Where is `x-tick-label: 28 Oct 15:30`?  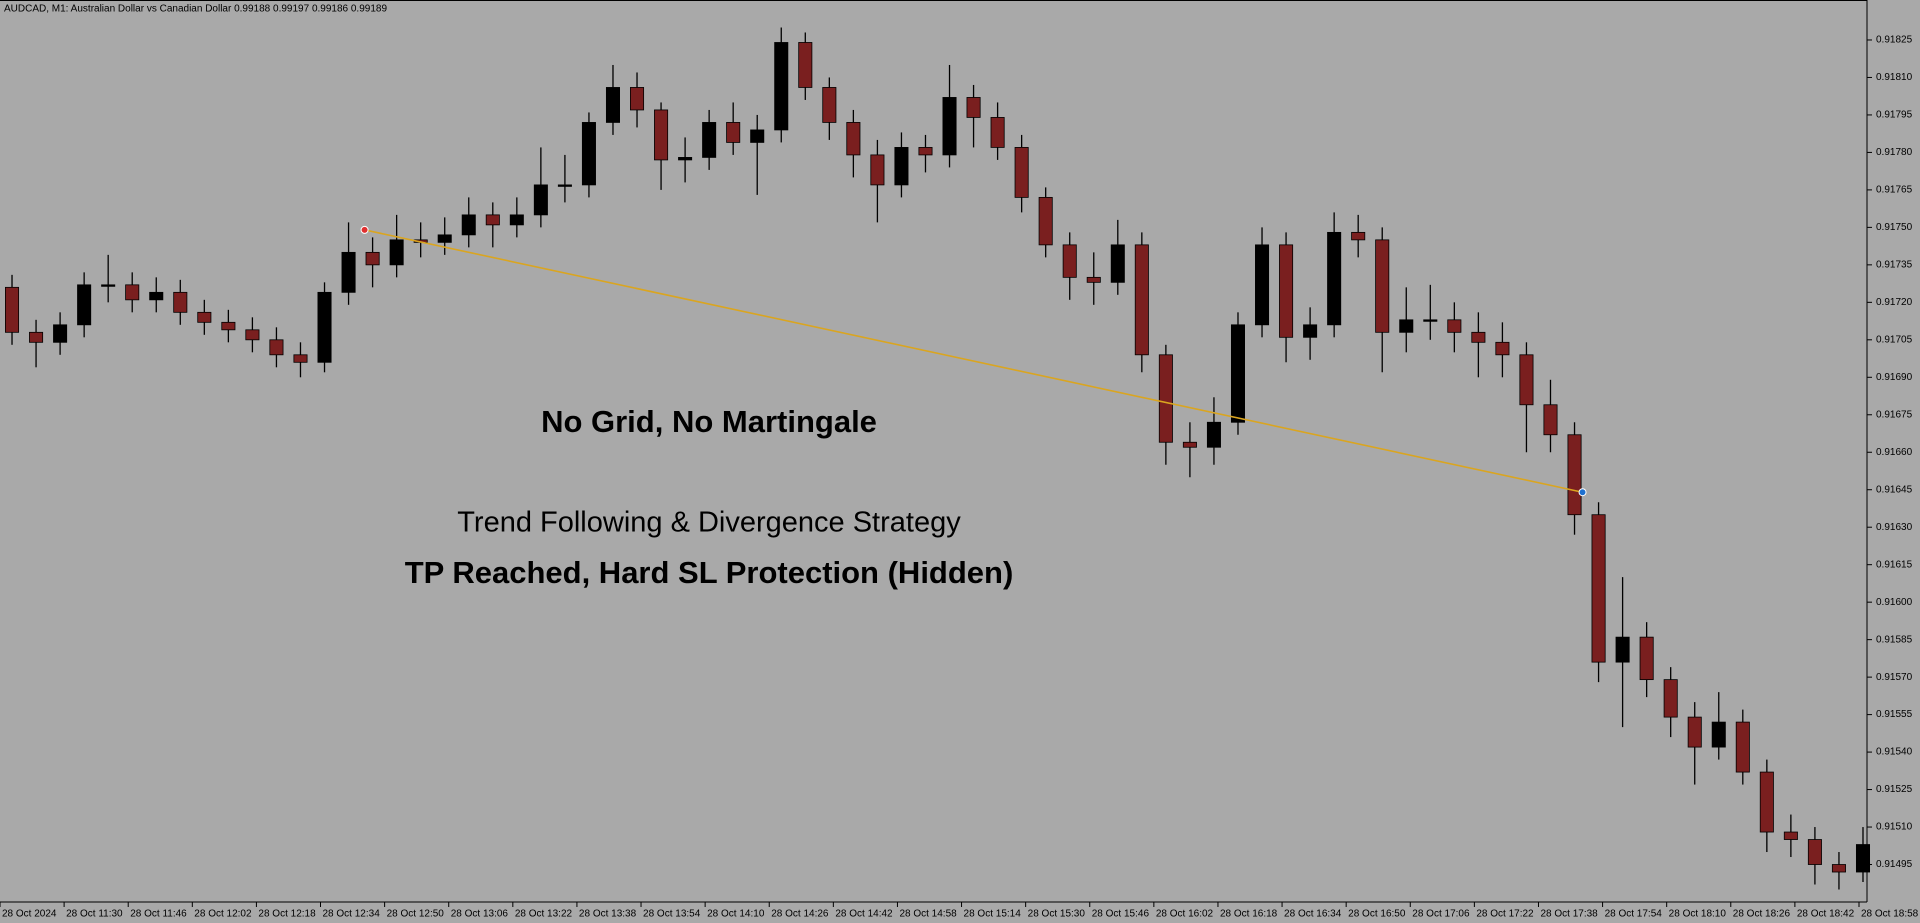
x-tick-label: 28 Oct 15:30 is located at coordinates (1057, 914).